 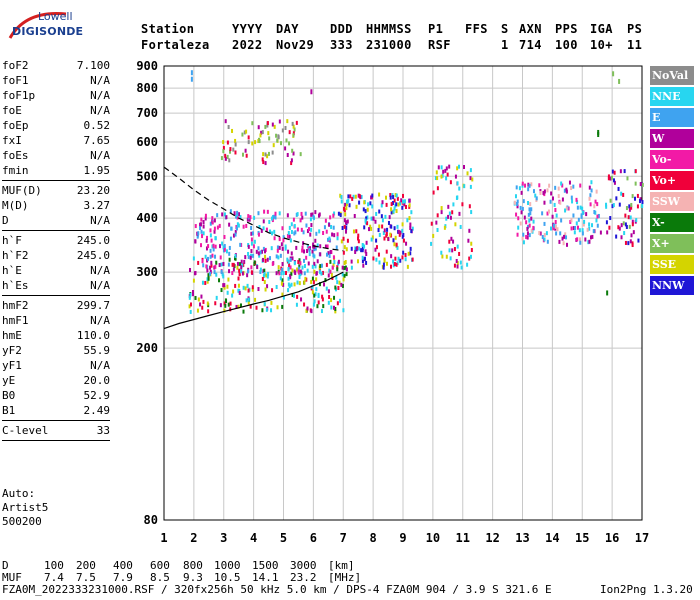 I want to click on footer-version: Ion2Png 1.3.20, so click(x=646, y=589).